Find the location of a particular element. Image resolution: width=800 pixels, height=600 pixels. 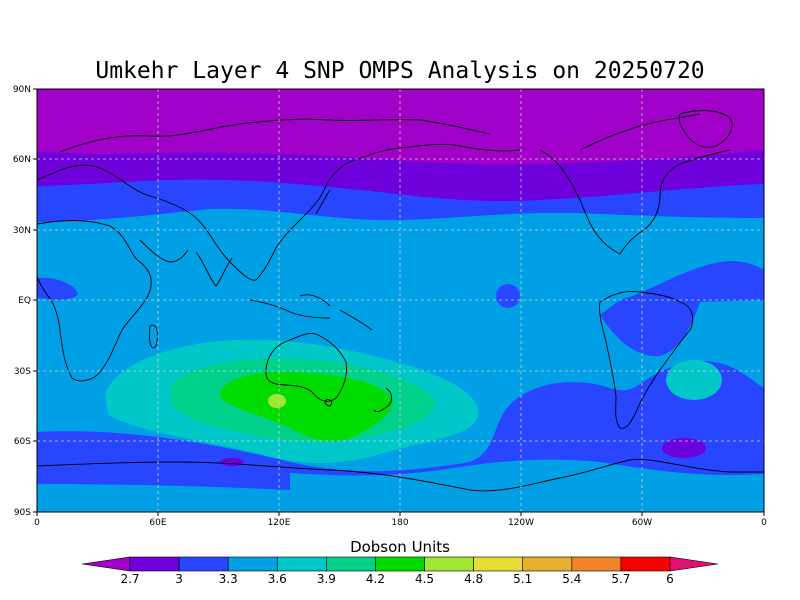

lat-tick-label: 30S is located at coordinates (22, 372).